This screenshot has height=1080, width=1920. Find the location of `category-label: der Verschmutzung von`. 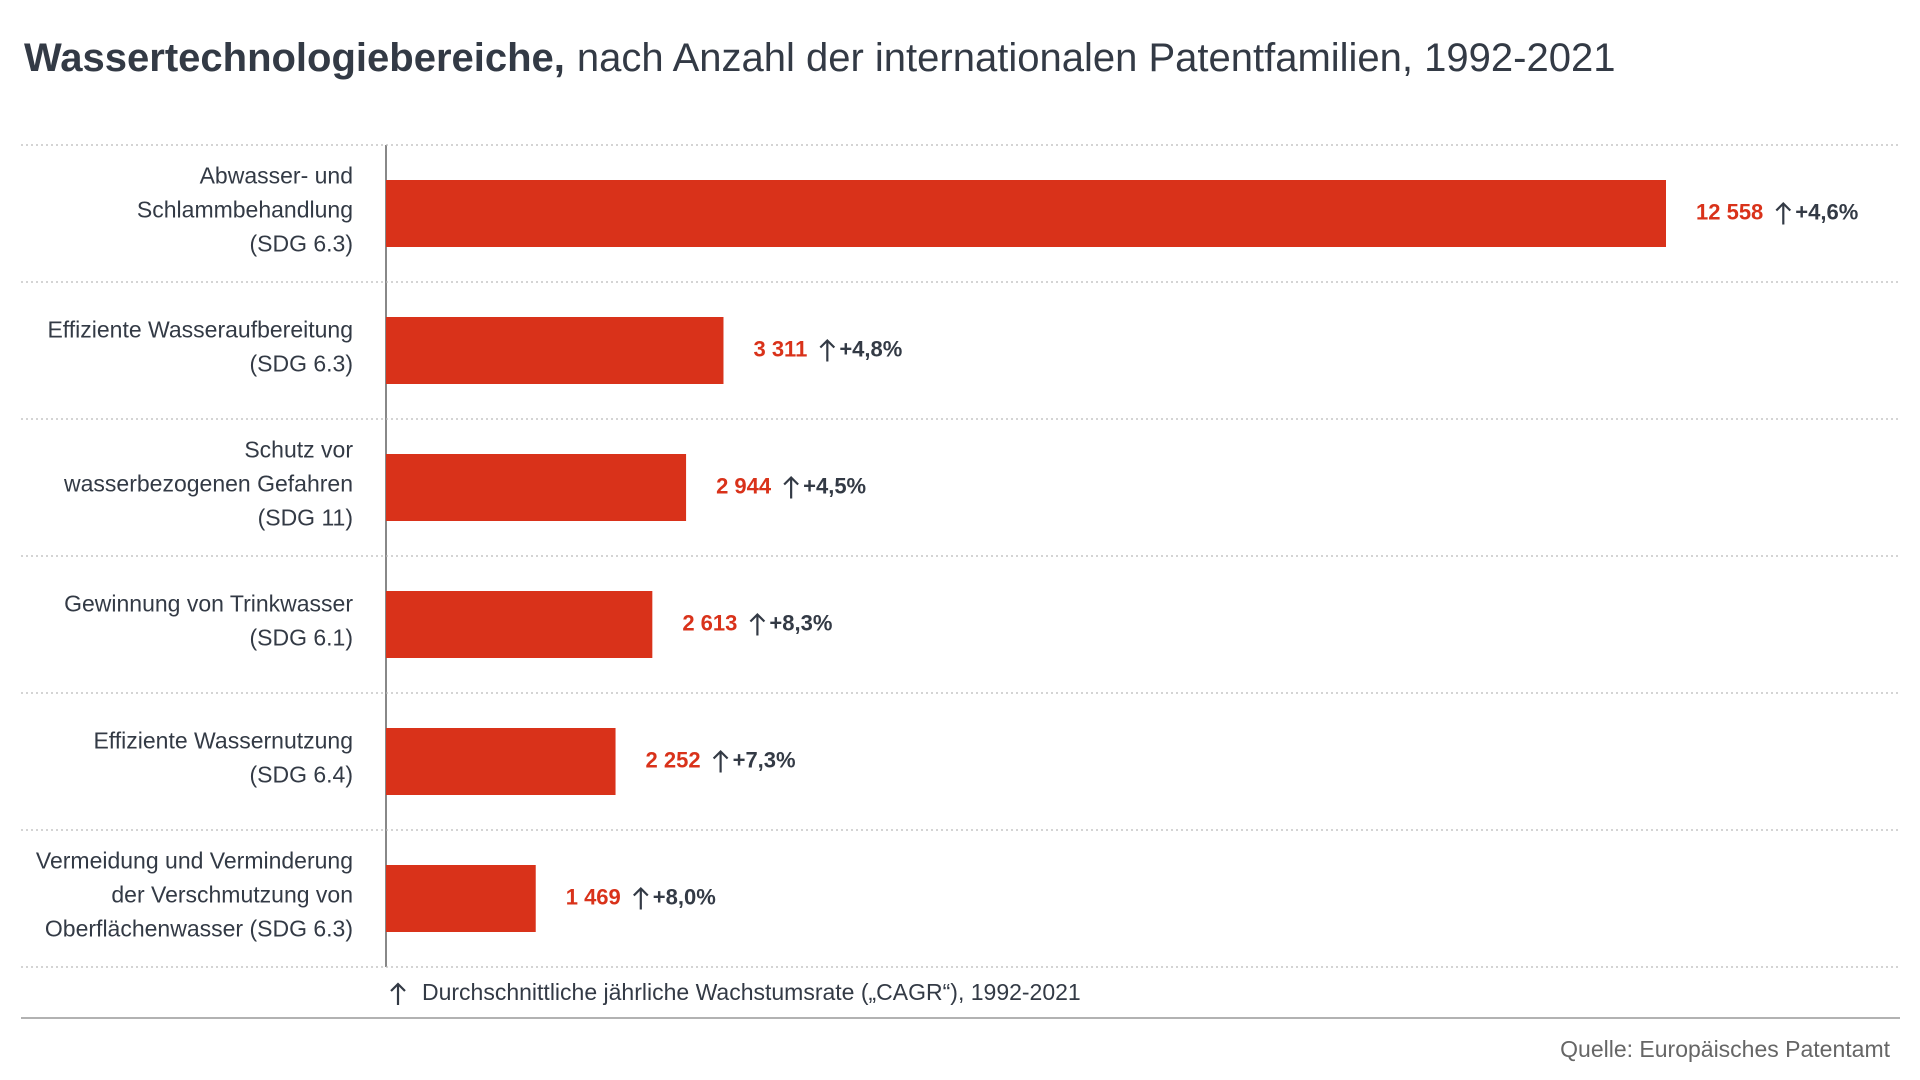

category-label: der Verschmutzung von is located at coordinates (232, 895).